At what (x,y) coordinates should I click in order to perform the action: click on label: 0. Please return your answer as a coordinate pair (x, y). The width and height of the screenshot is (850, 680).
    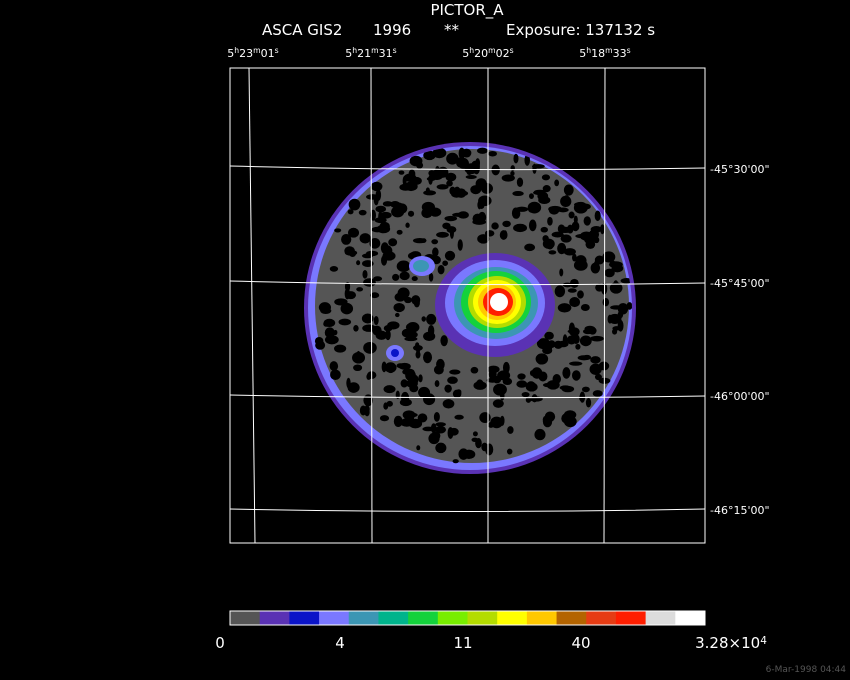
    Looking at the image, I should click on (220, 643).